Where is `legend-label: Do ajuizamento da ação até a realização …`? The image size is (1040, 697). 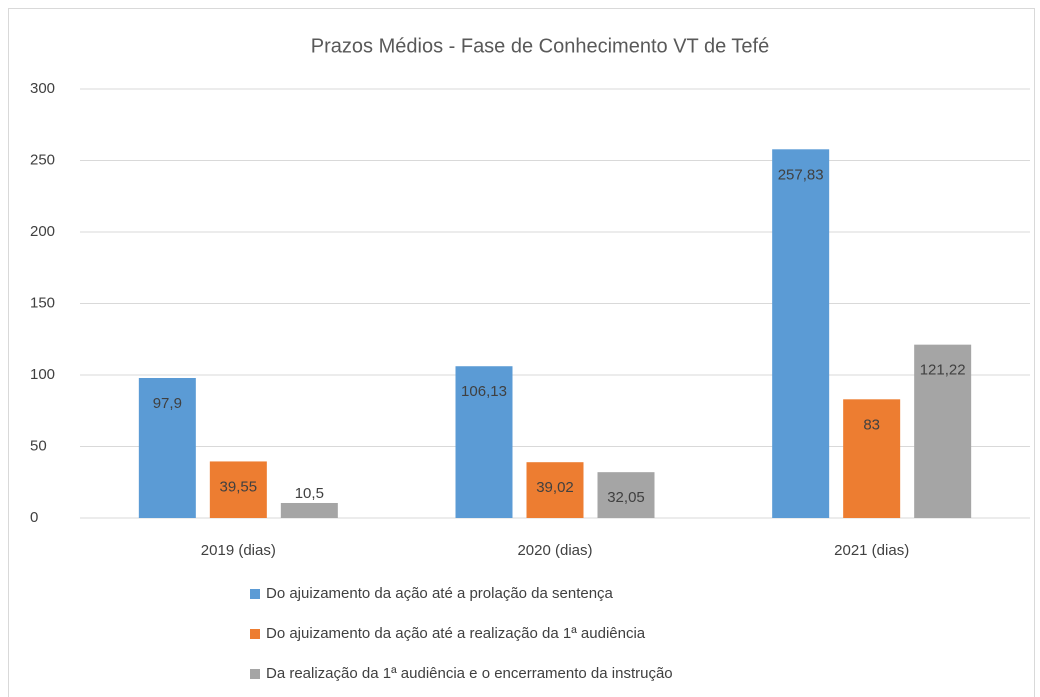 legend-label: Do ajuizamento da ação até a realização … is located at coordinates (456, 633).